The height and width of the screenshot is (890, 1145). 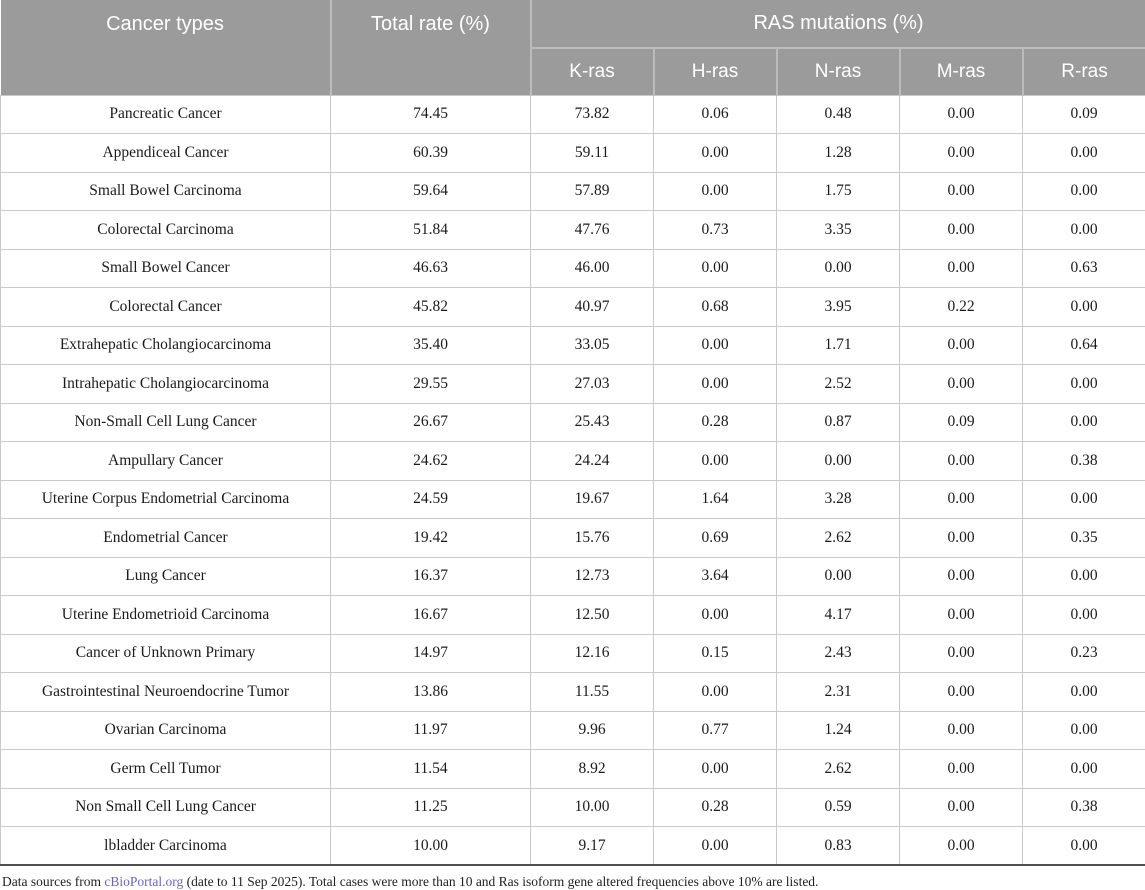 I want to click on column-header-ras-mutations: RAS mutations (%), so click(x=837, y=24).